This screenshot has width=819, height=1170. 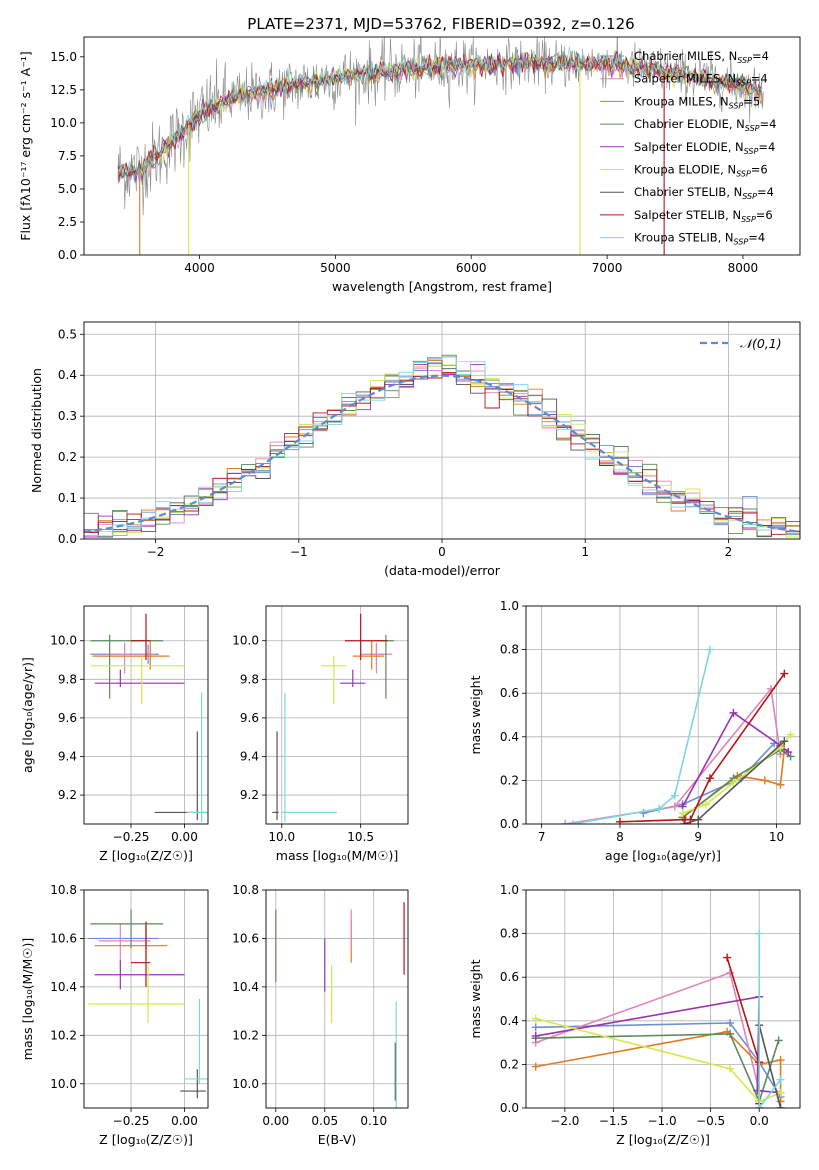 I want to click on y-tick-label: 7.5, so click(x=67, y=156).